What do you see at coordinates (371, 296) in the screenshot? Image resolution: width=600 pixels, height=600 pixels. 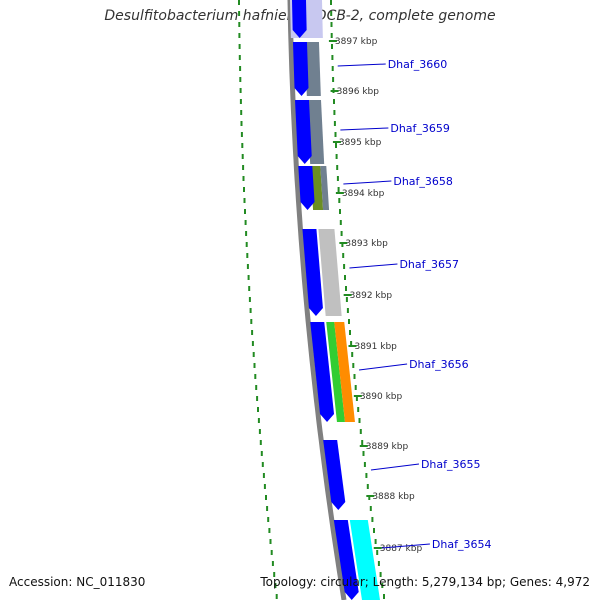 I see `tick-label: 3892 kbp` at bounding box center [371, 296].